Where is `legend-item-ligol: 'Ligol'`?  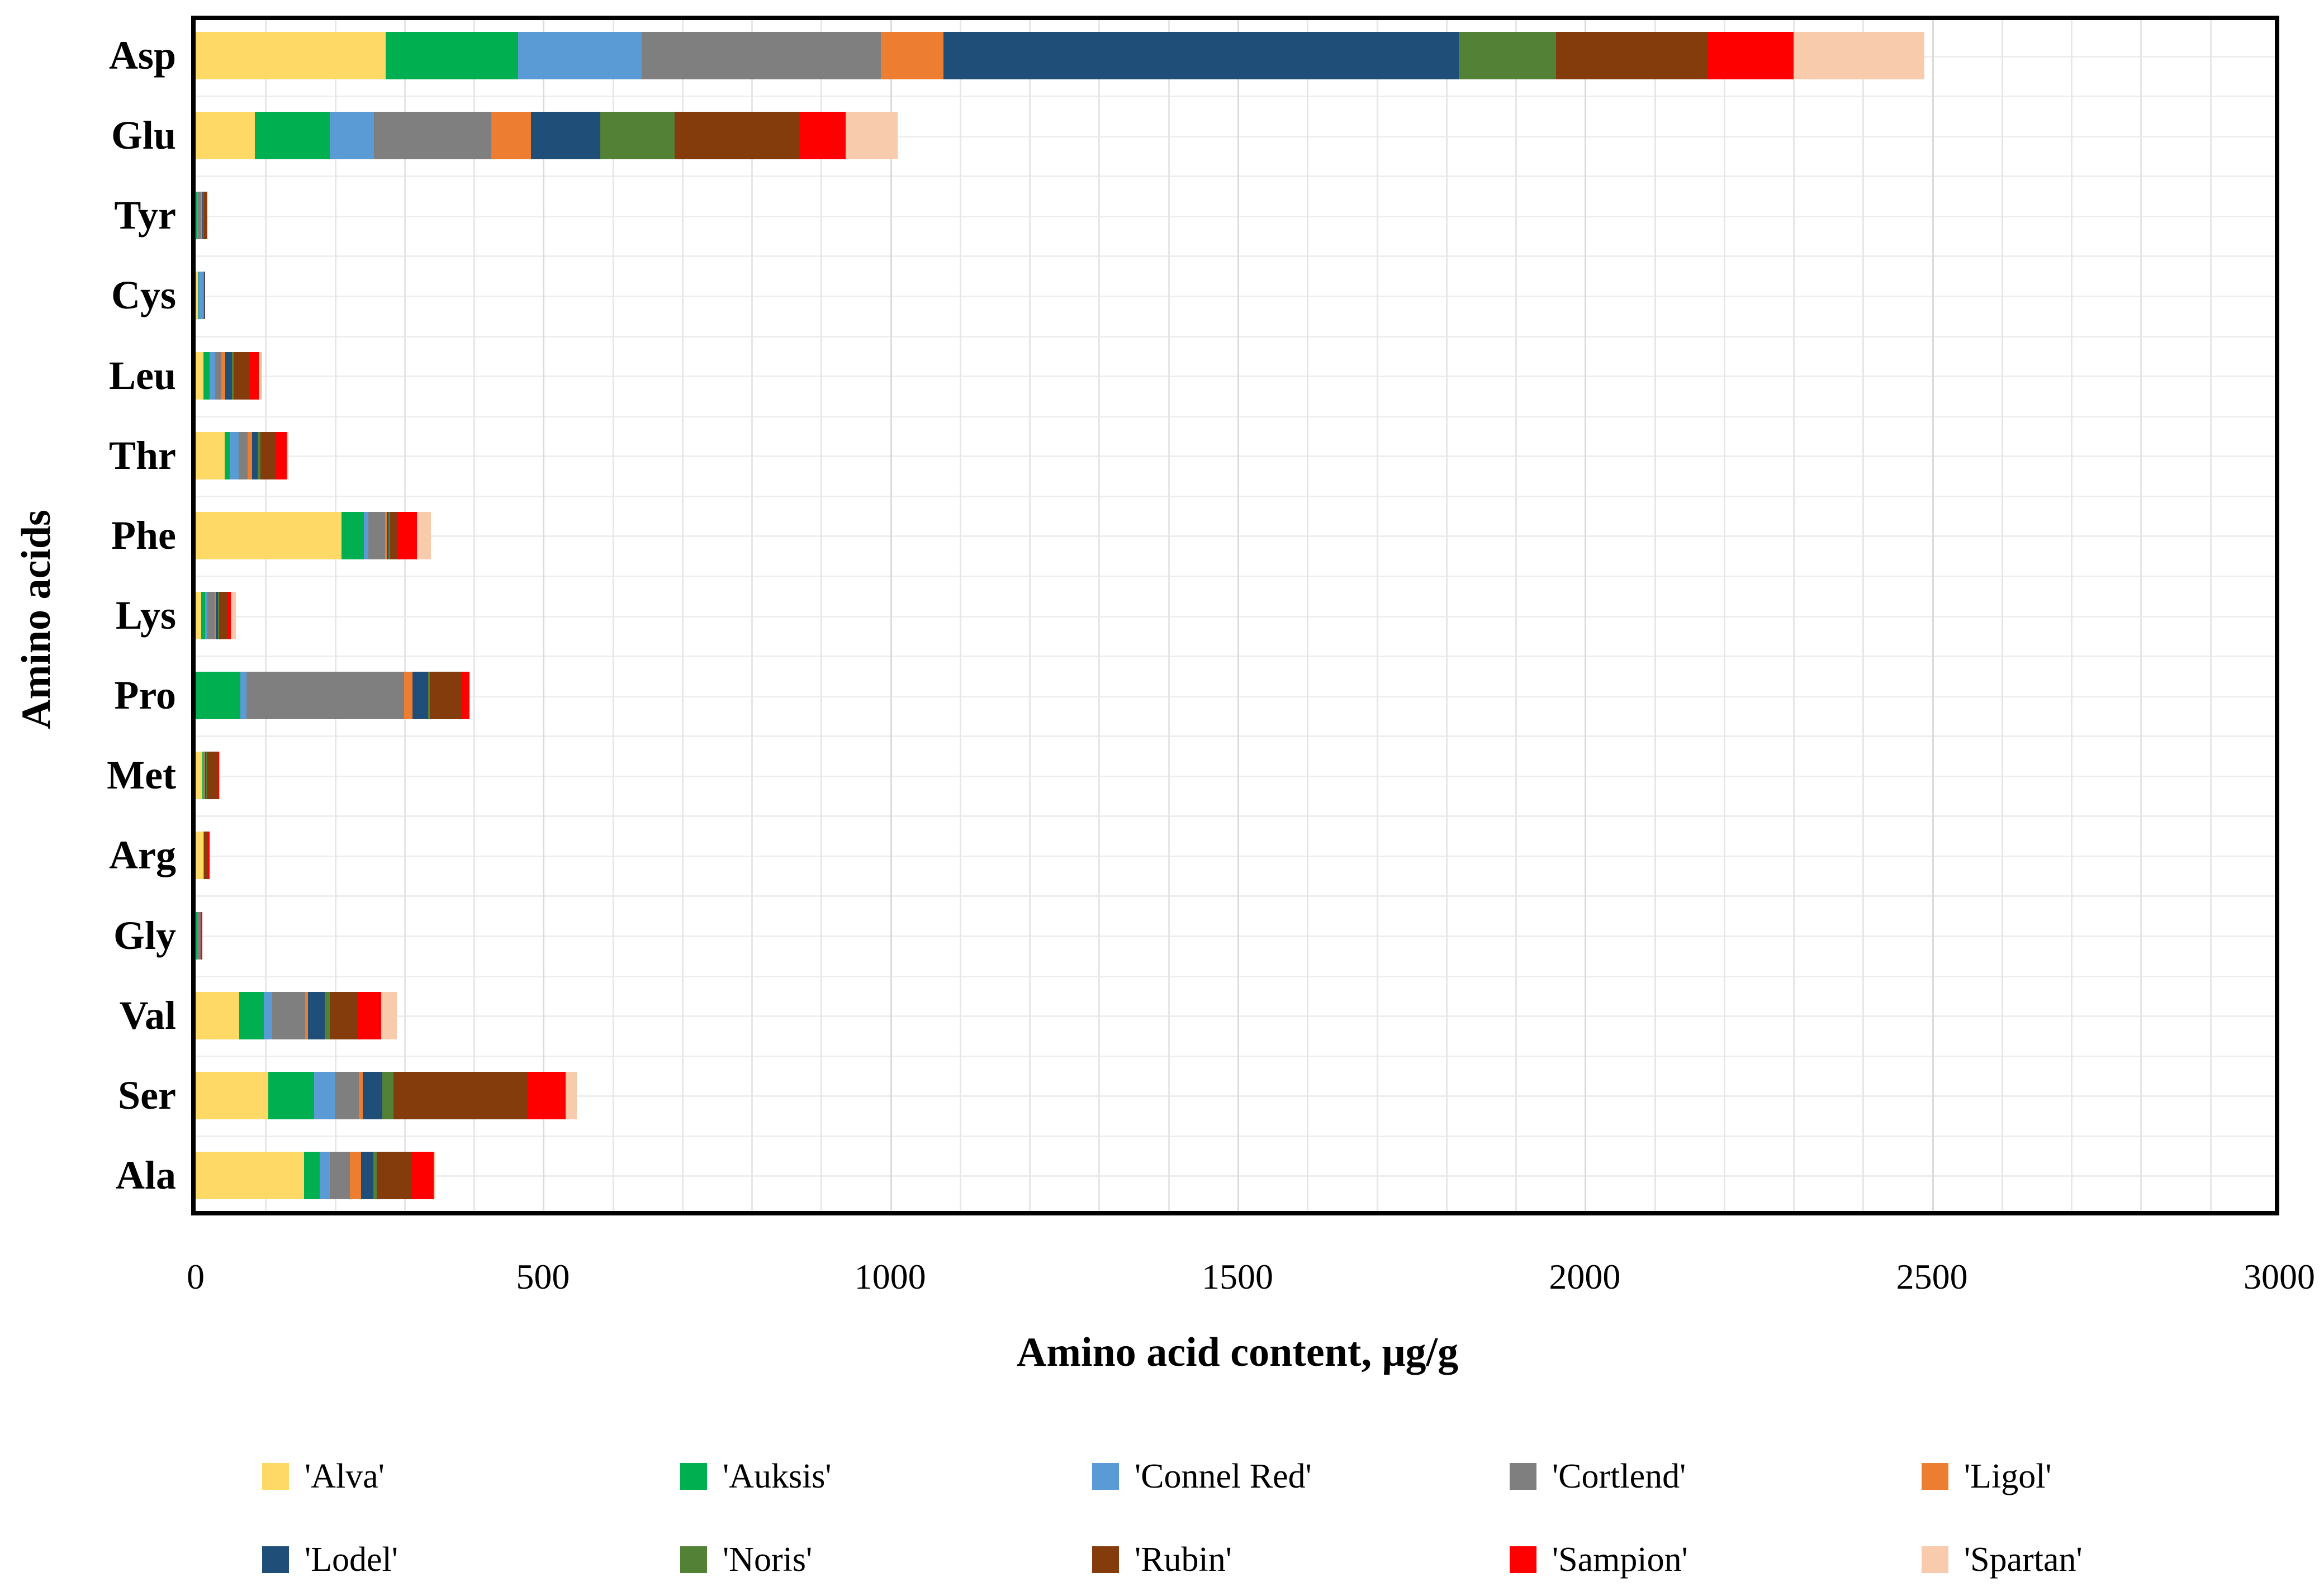
legend-item-ligol: 'Ligol' is located at coordinates (1987, 1476).